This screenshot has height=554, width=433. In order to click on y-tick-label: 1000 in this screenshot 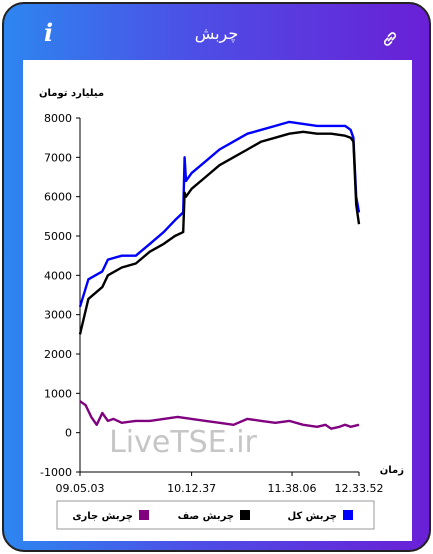, I will do `click(58, 393)`.